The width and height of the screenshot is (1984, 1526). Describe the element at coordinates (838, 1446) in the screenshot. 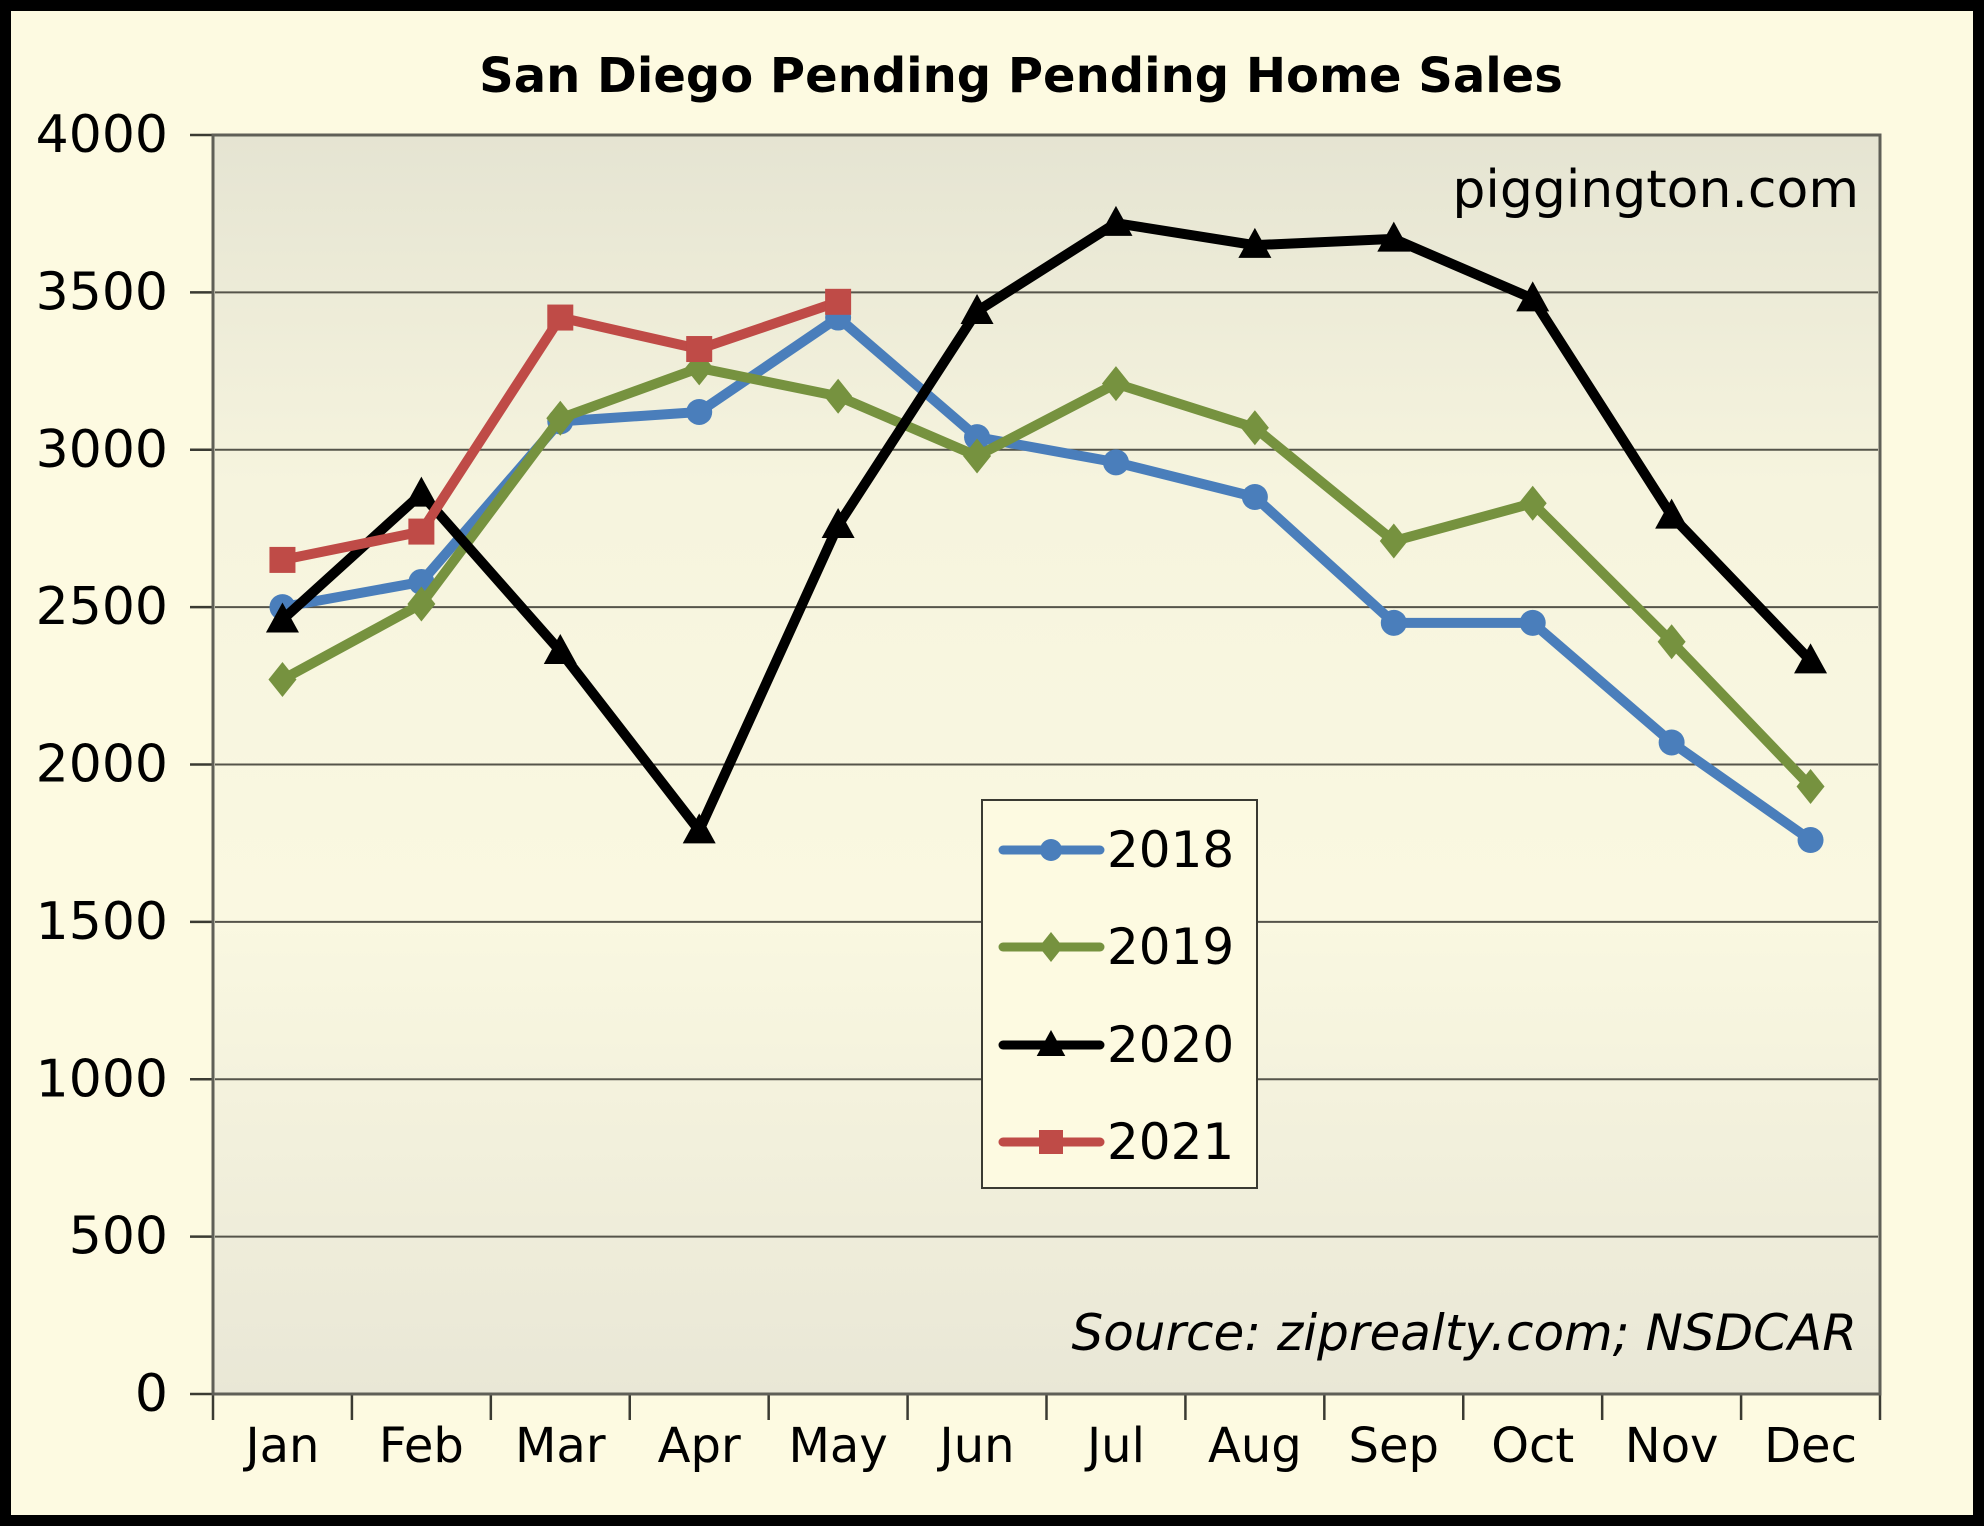

I see `x-axis-label: May` at that location.